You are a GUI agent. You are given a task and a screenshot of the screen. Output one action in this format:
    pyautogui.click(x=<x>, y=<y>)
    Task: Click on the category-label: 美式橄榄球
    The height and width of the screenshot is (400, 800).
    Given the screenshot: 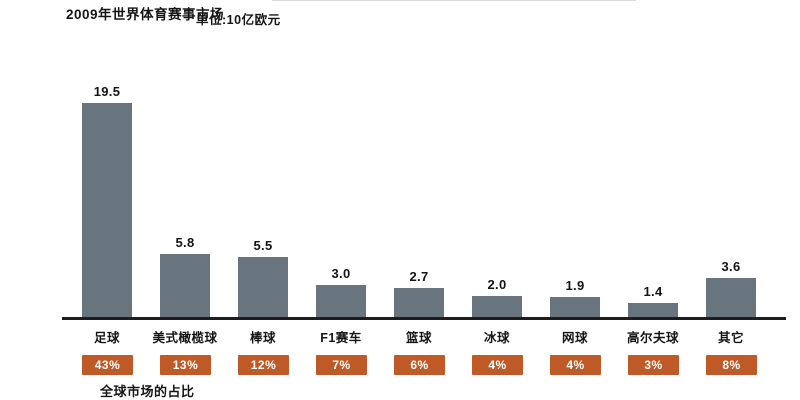 What is the action you would take?
    pyautogui.click(x=185, y=338)
    